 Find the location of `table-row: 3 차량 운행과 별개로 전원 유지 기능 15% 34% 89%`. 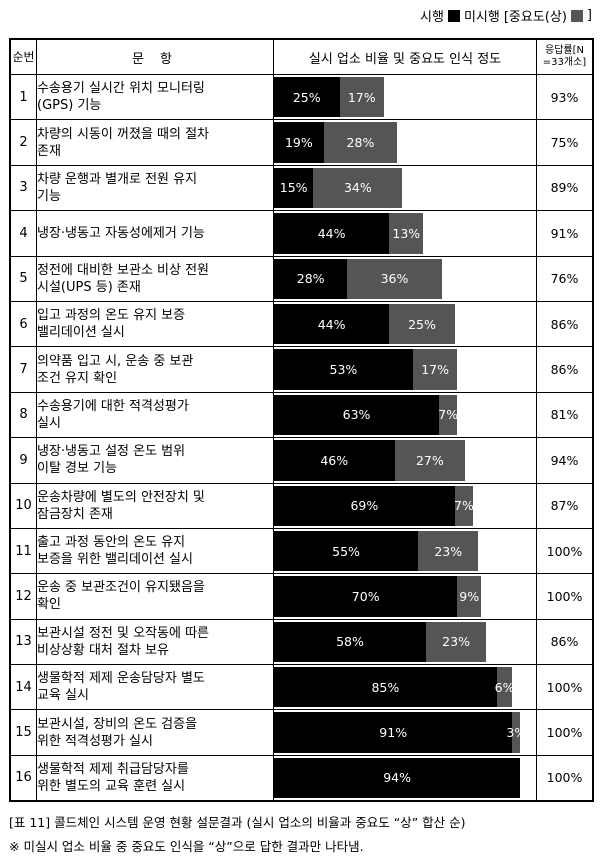

table-row: 3 차량 운행과 별개로 전원 유지 기능 15% 34% 89% is located at coordinates (301, 188).